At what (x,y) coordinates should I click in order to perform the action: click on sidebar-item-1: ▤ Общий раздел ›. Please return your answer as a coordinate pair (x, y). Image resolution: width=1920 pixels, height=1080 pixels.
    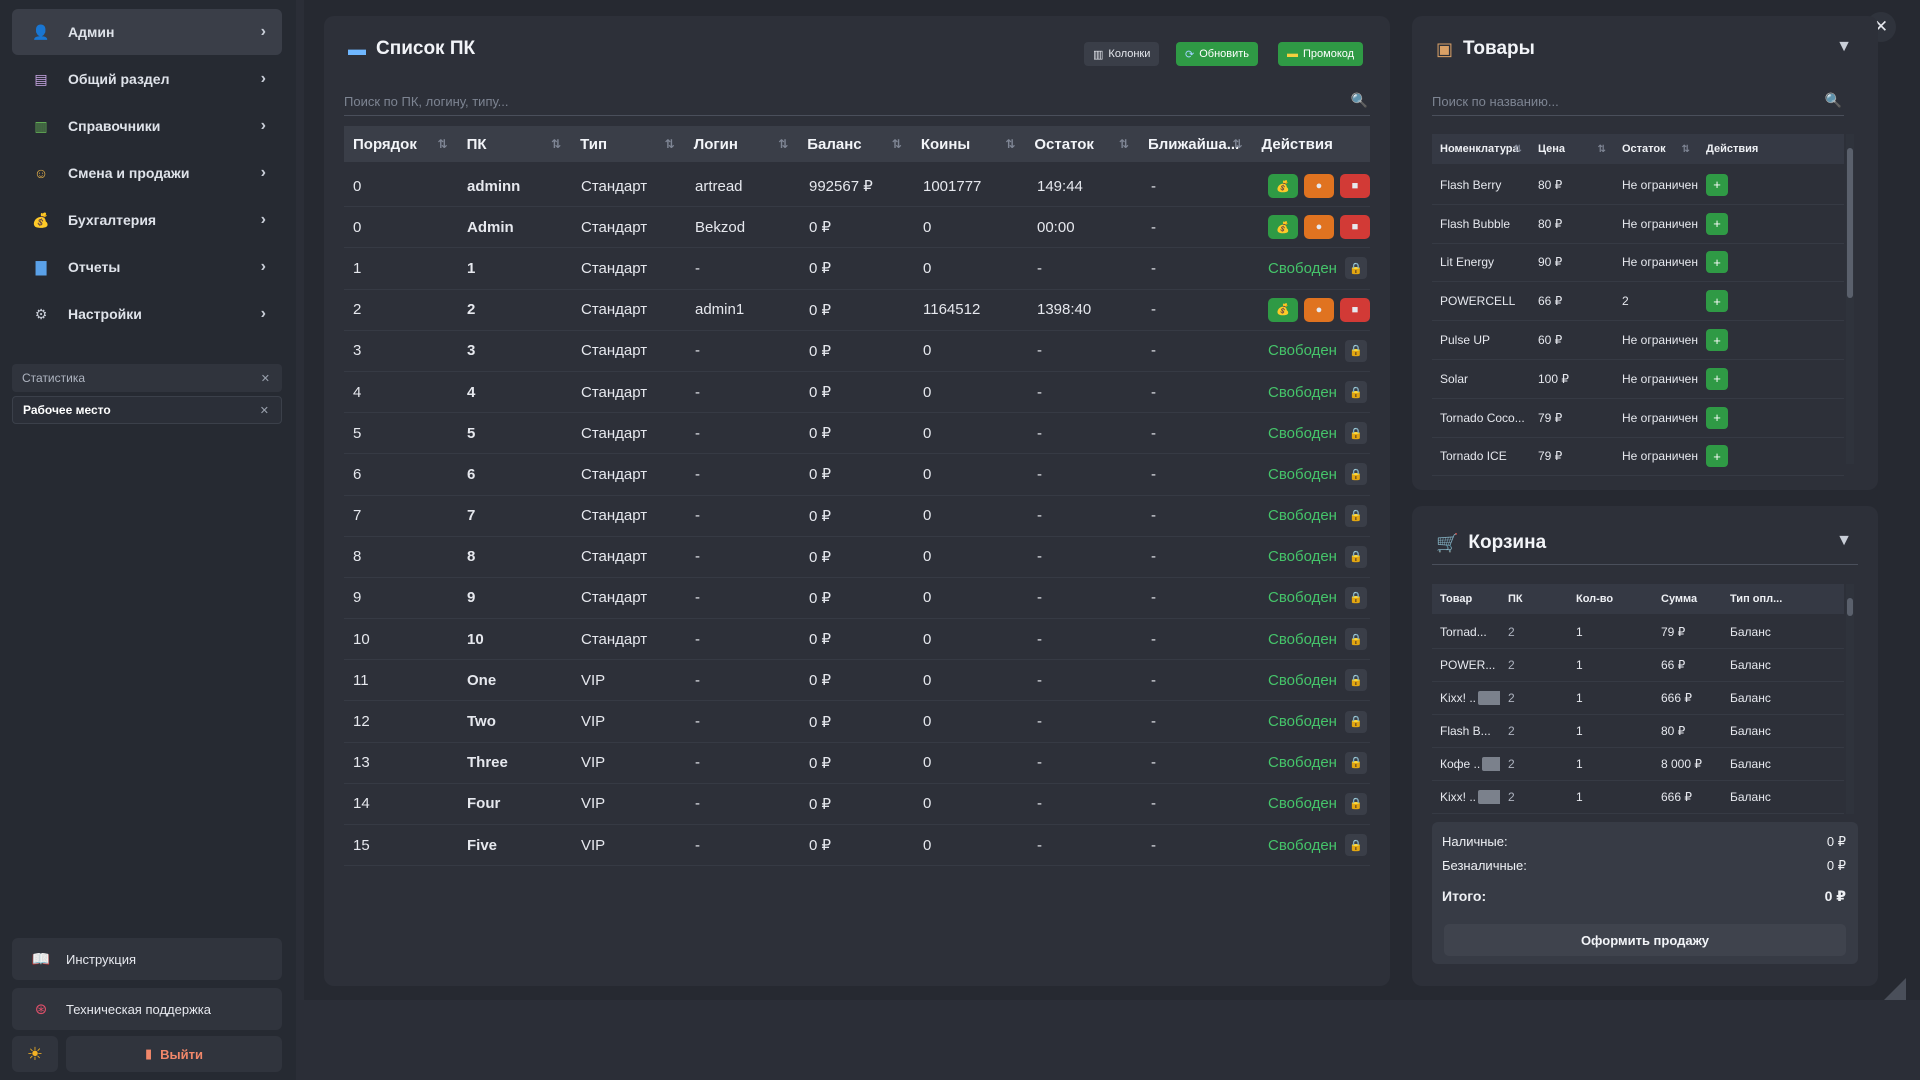
    Looking at the image, I should click on (147, 79).